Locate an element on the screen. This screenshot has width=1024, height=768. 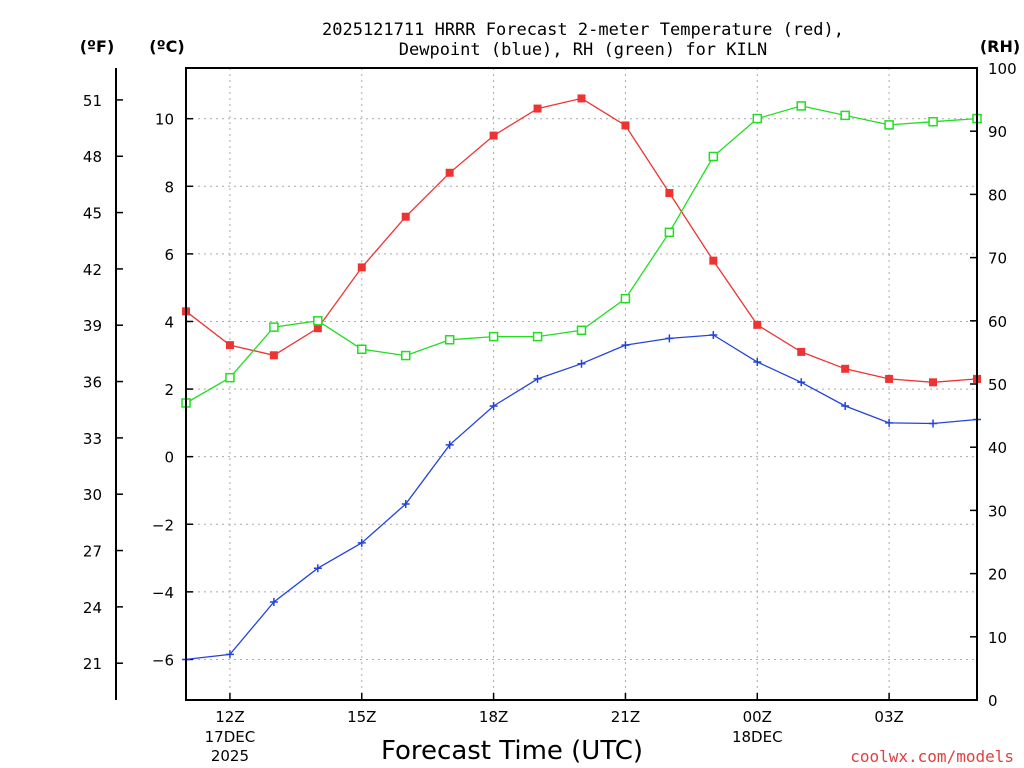
time-tick-label: 03Z is located at coordinates (888, 717).